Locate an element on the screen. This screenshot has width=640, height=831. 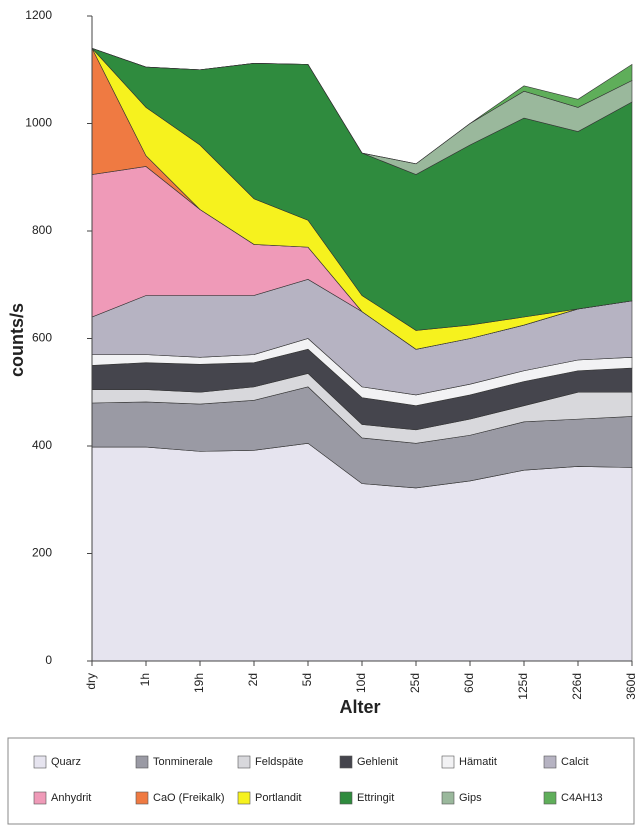
legend-label: Ettringit is located at coordinates (375, 798).